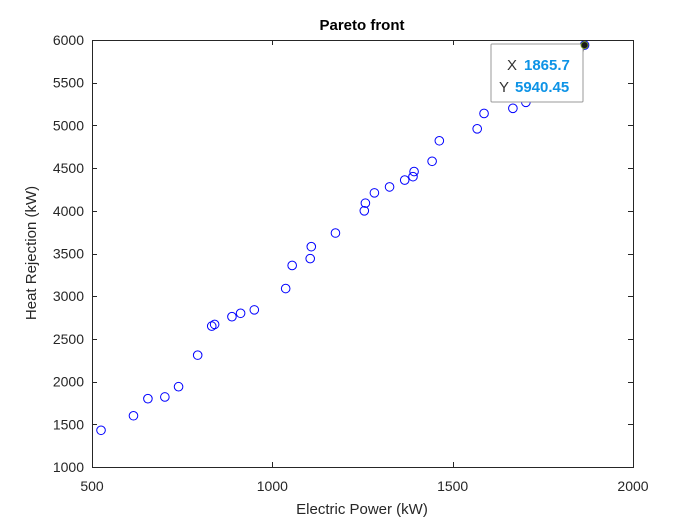 The image size is (700, 525). What do you see at coordinates (68, 125) in the screenshot?
I see `y-tick-label: 5000` at bounding box center [68, 125].